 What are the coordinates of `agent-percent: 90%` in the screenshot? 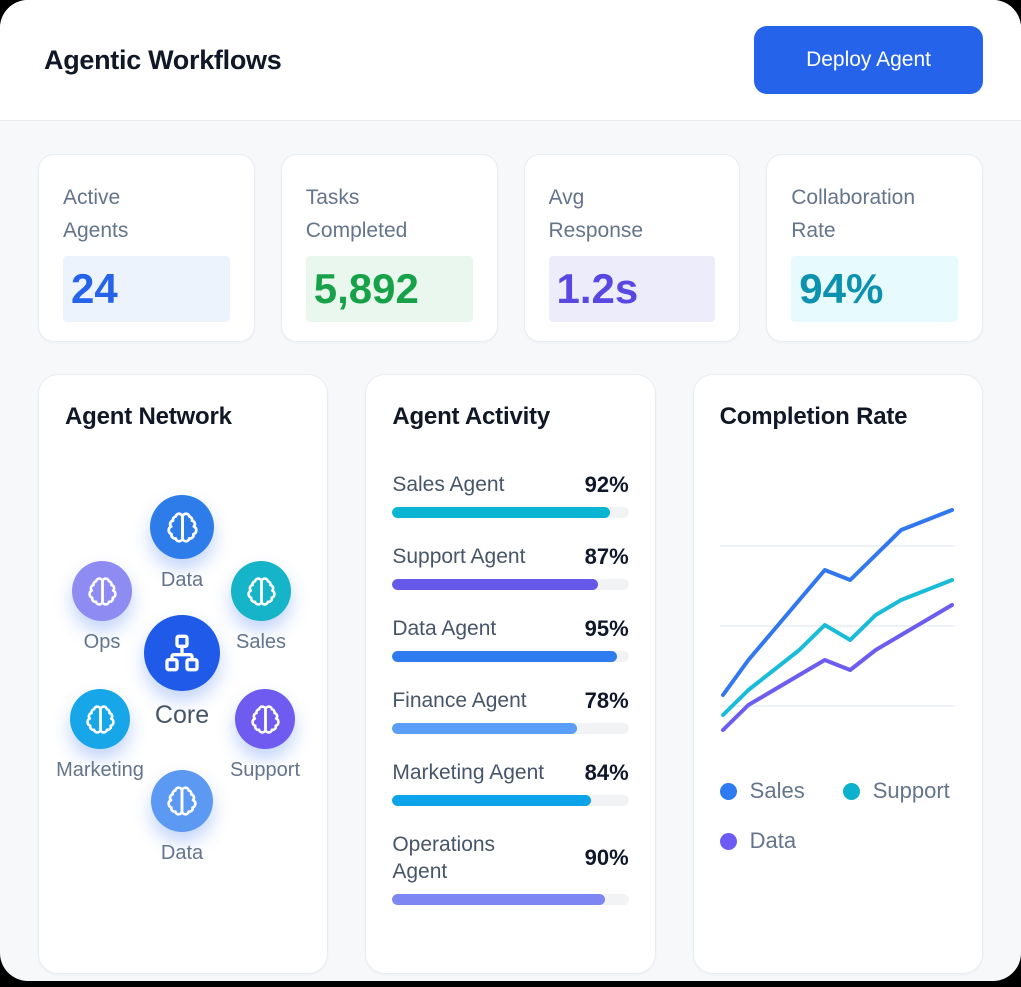 It's located at (606, 857).